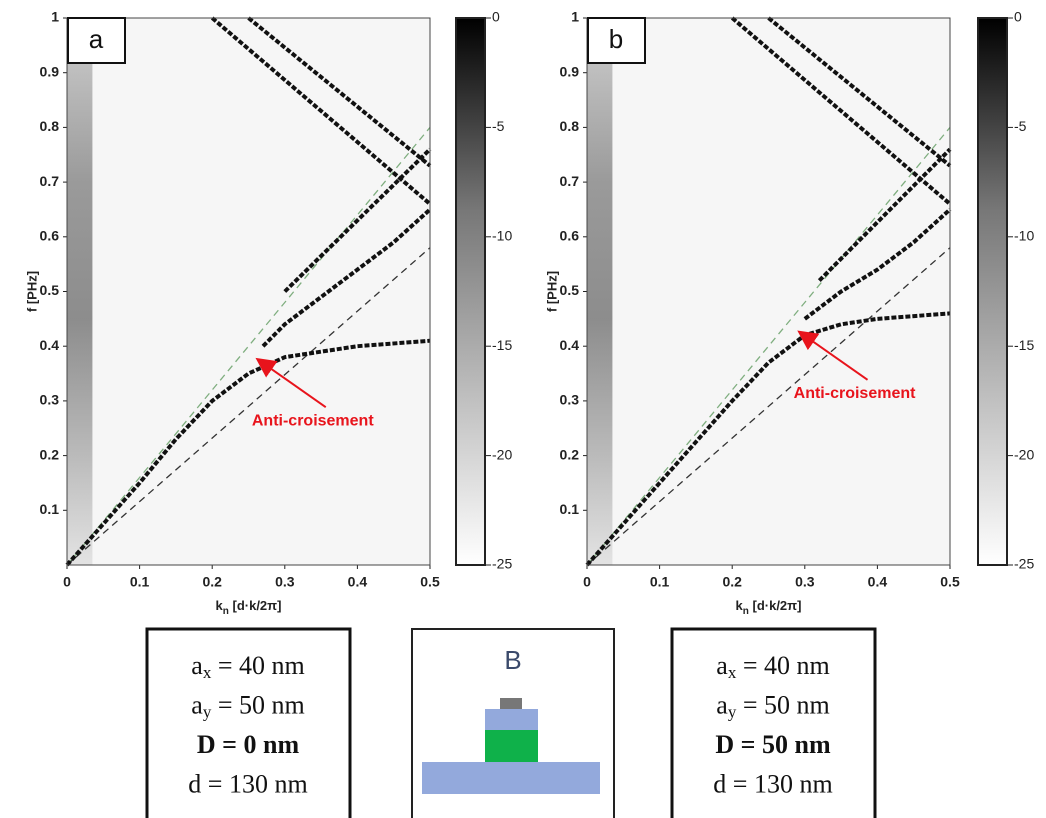  Describe the element at coordinates (511, 703) in the screenshot. I see `cap` at that location.